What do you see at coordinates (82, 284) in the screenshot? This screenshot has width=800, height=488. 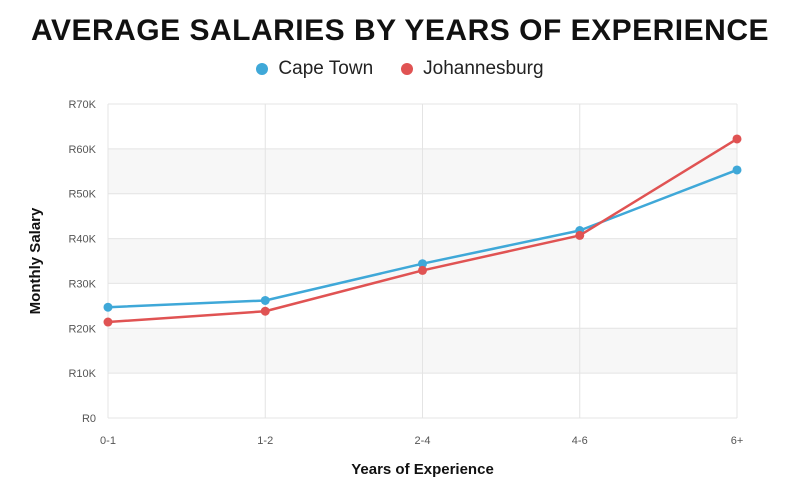 I see `y-tick-label: R30K` at bounding box center [82, 284].